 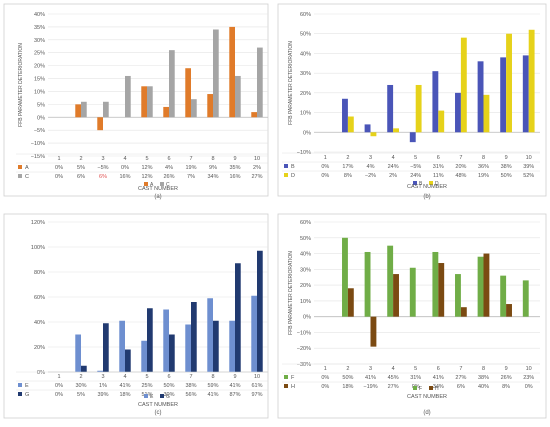 What do you see at coordinates (347, 387) in the screenshot?
I see `data-label: 18%` at bounding box center [347, 387].